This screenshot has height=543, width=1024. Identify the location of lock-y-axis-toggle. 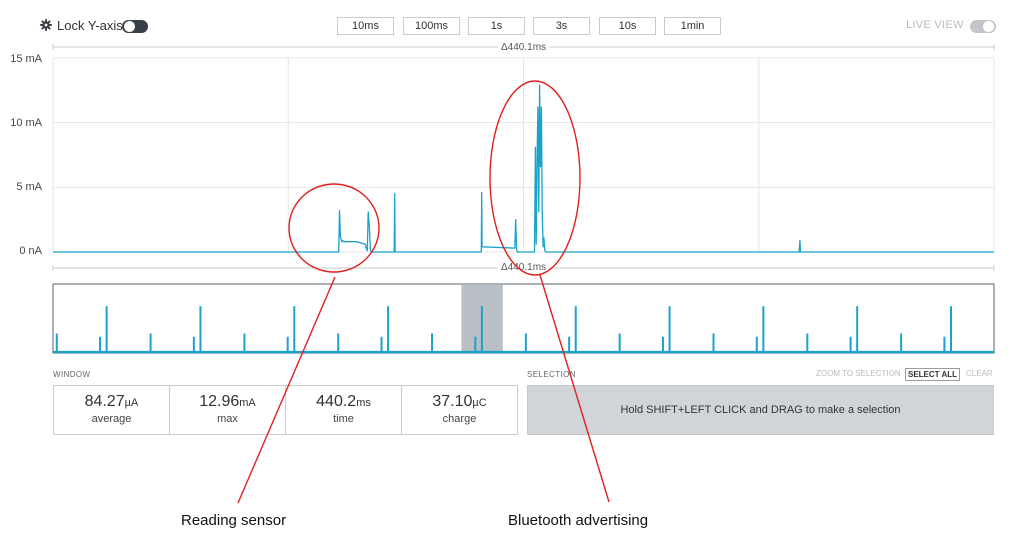
(135, 26).